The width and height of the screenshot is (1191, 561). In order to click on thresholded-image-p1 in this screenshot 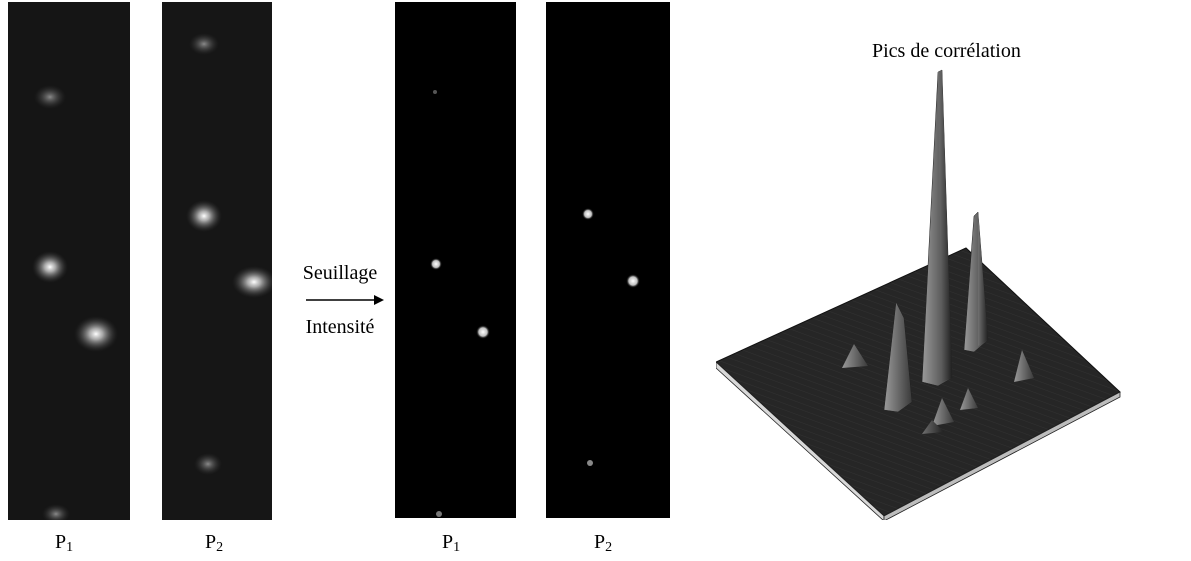, I will do `click(455, 260)`.